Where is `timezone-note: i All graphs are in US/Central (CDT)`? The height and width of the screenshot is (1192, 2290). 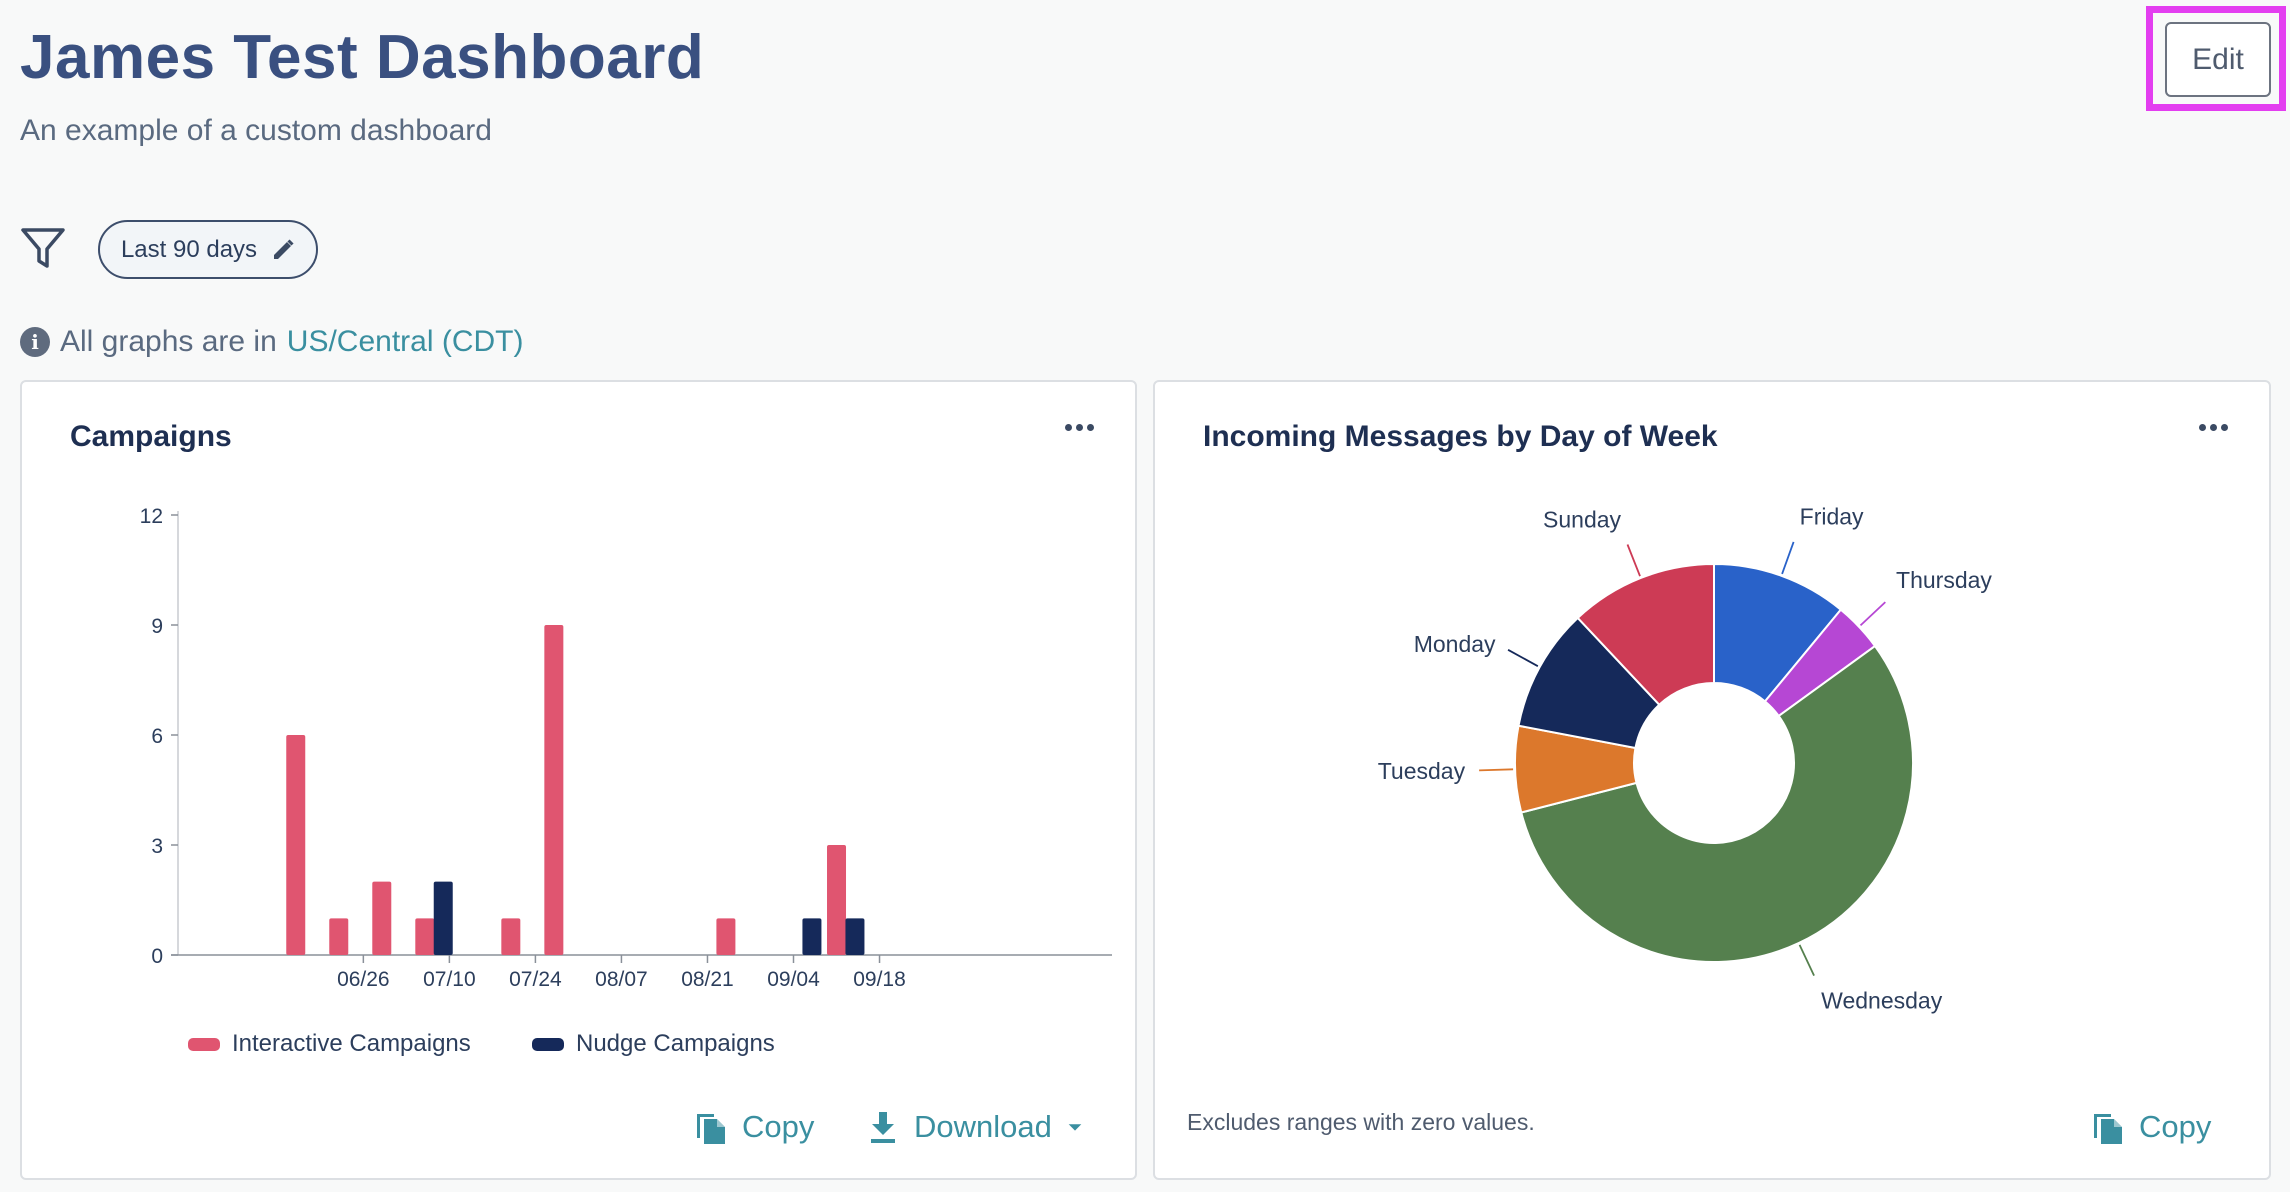 timezone-note: i All graphs are in US/Central (CDT) is located at coordinates (272, 342).